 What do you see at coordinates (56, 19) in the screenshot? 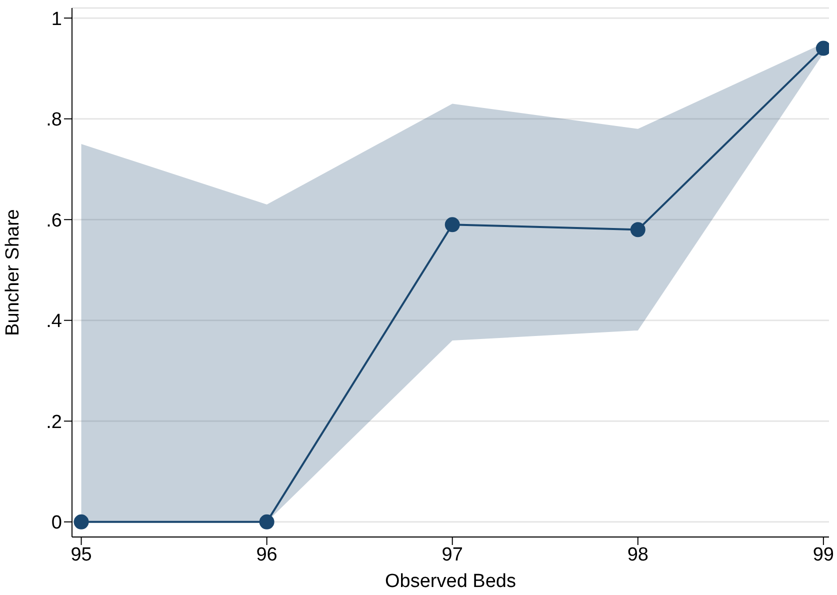
I see `y-tick-label: 1` at bounding box center [56, 19].